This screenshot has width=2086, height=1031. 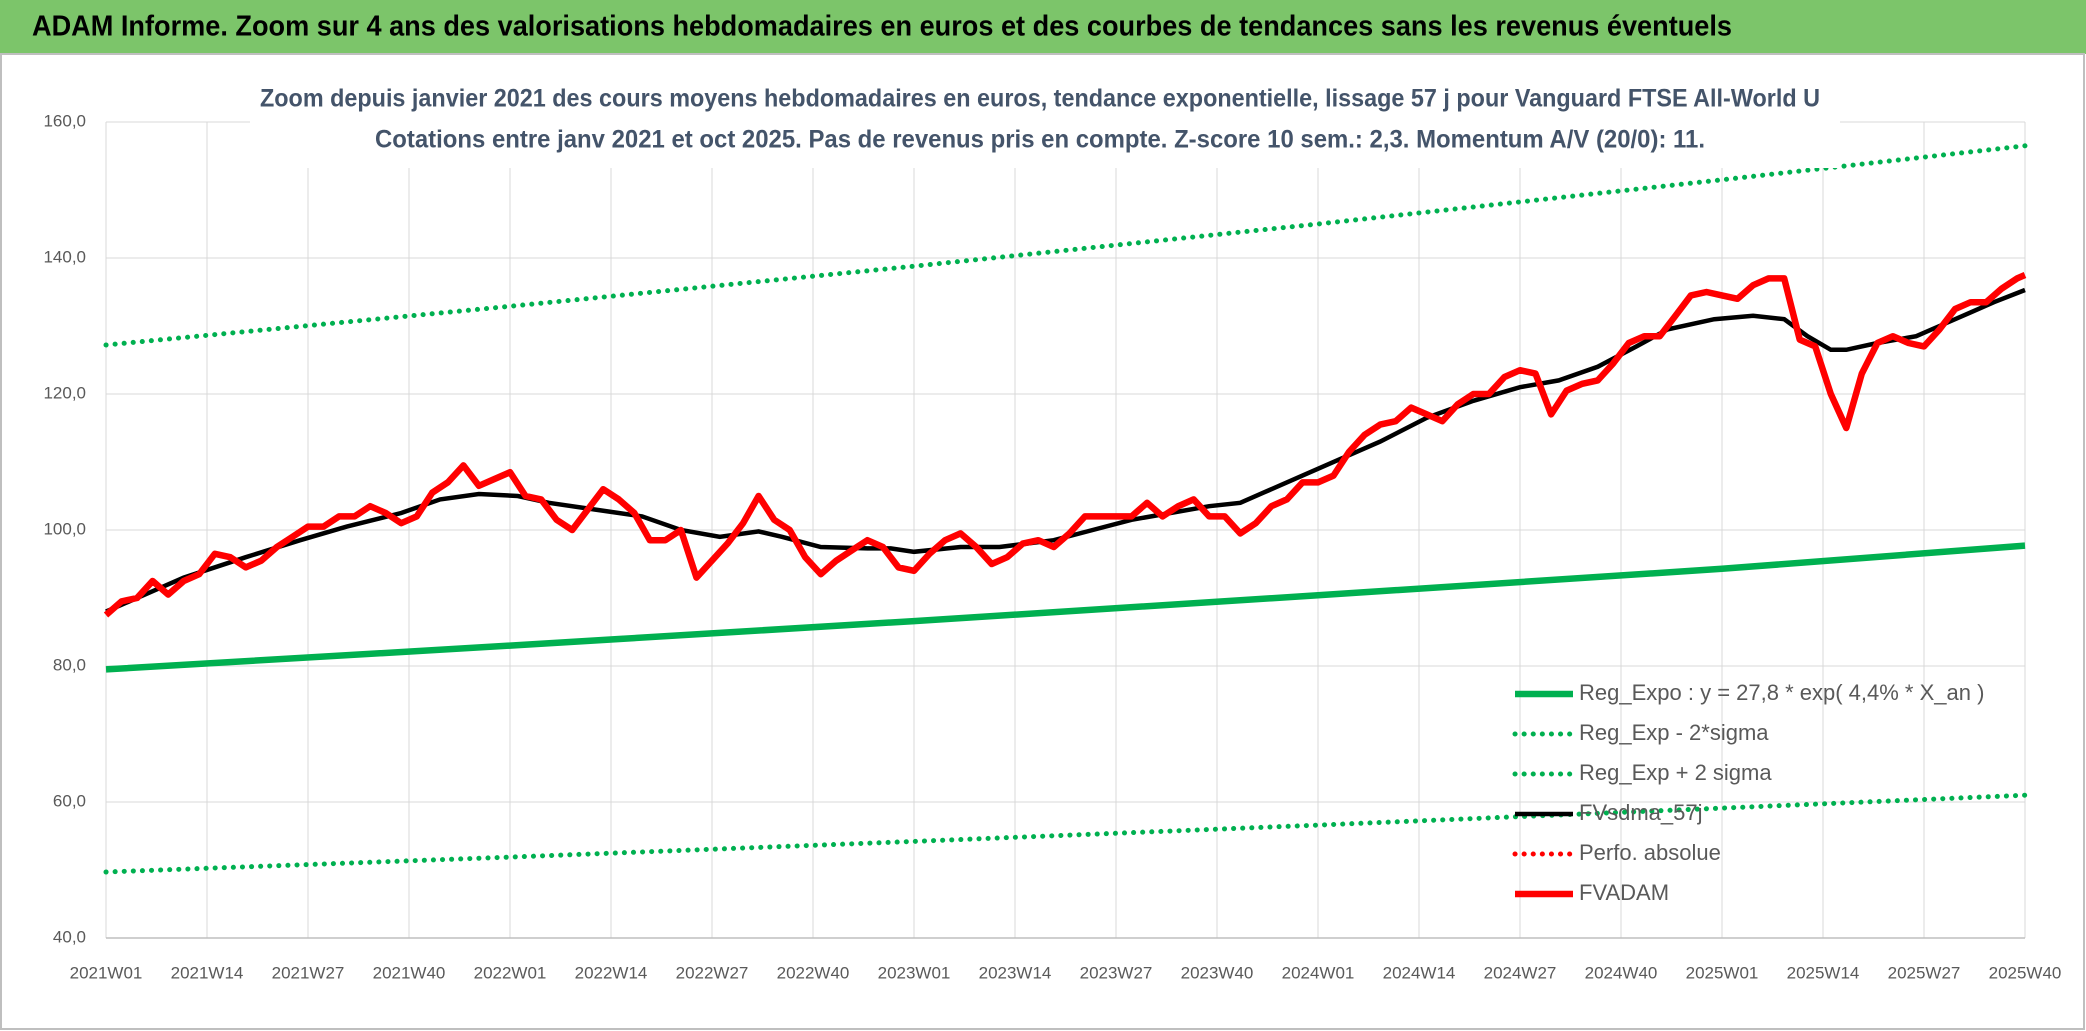 I want to click on legend-label: Reg_Expo : y = 27,8 * exp( 4,4% * X_an ), so click(x=1781, y=692).